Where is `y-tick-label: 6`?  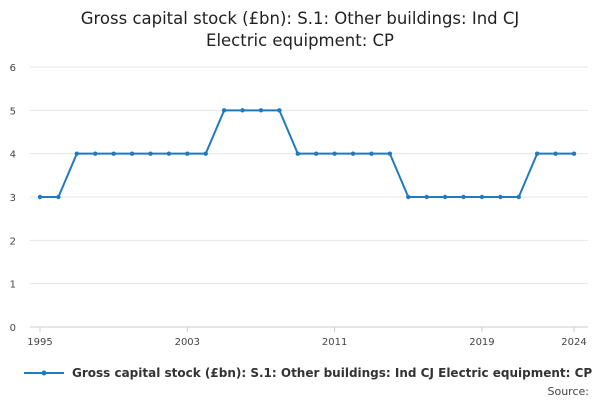 y-tick-label: 6 is located at coordinates (13, 68).